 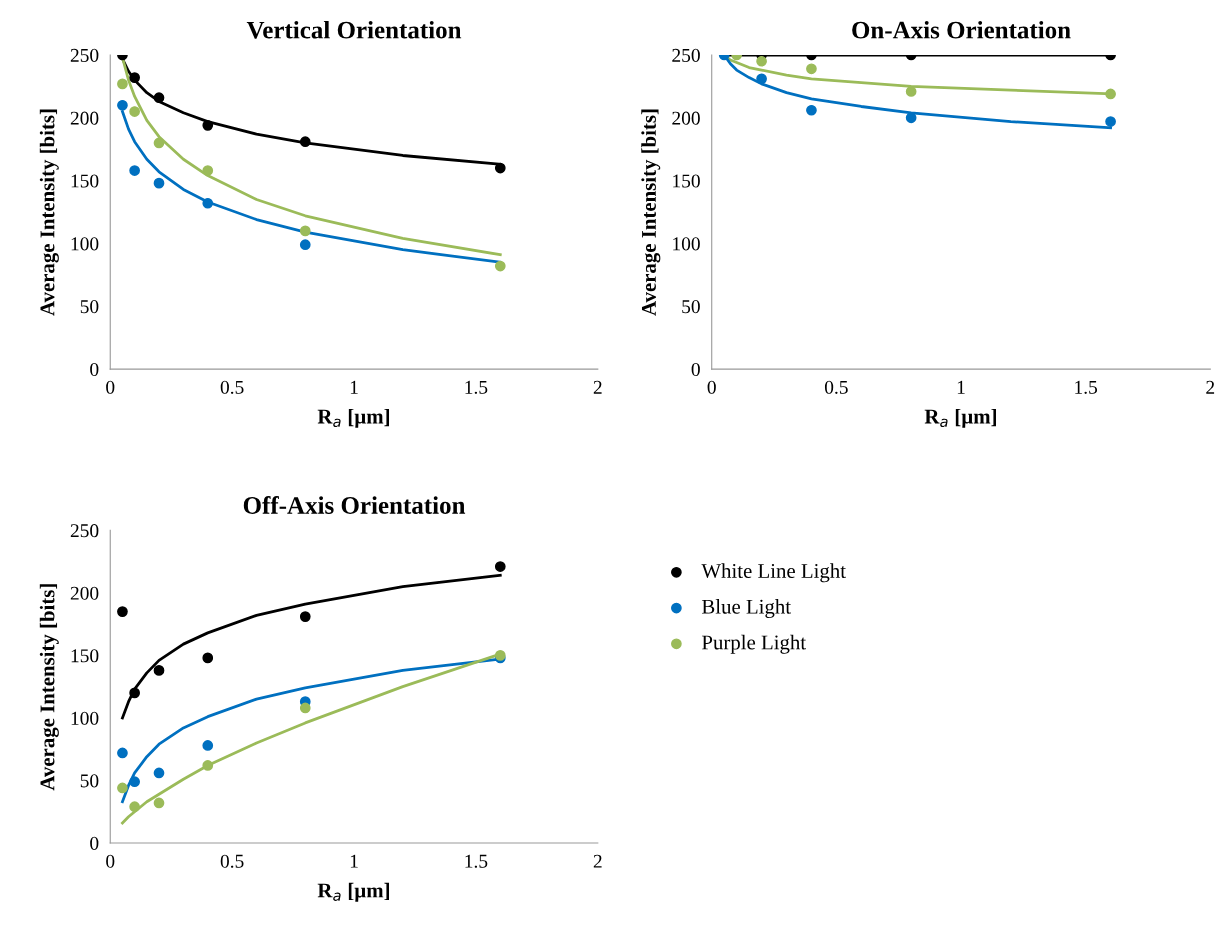 I want to click on legend-label: Purple Light, so click(x=753, y=644).